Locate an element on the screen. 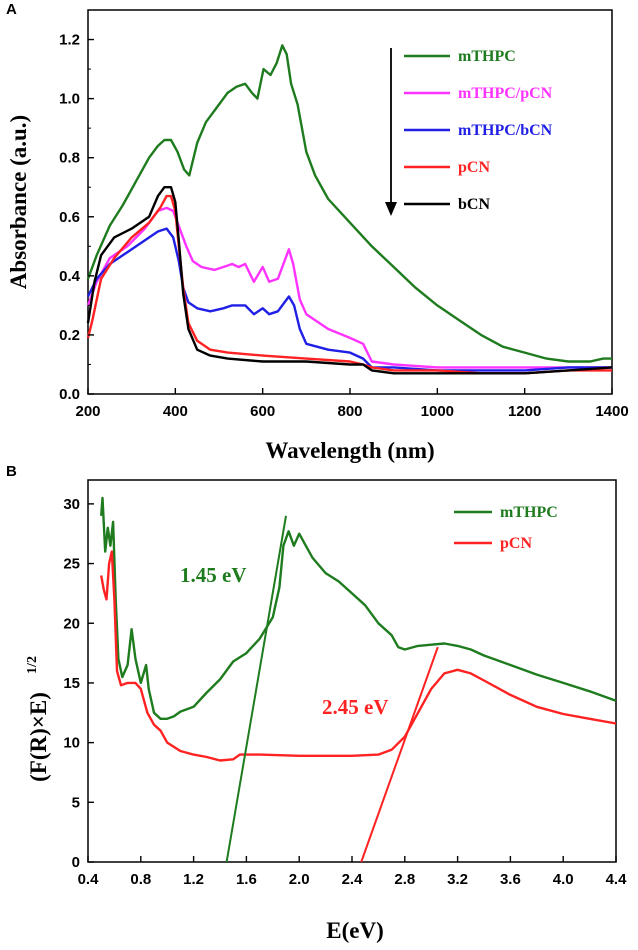 Image resolution: width=638 pixels, height=950 pixels. panel-b-x-axis-title: E(eV) is located at coordinates (354, 930).